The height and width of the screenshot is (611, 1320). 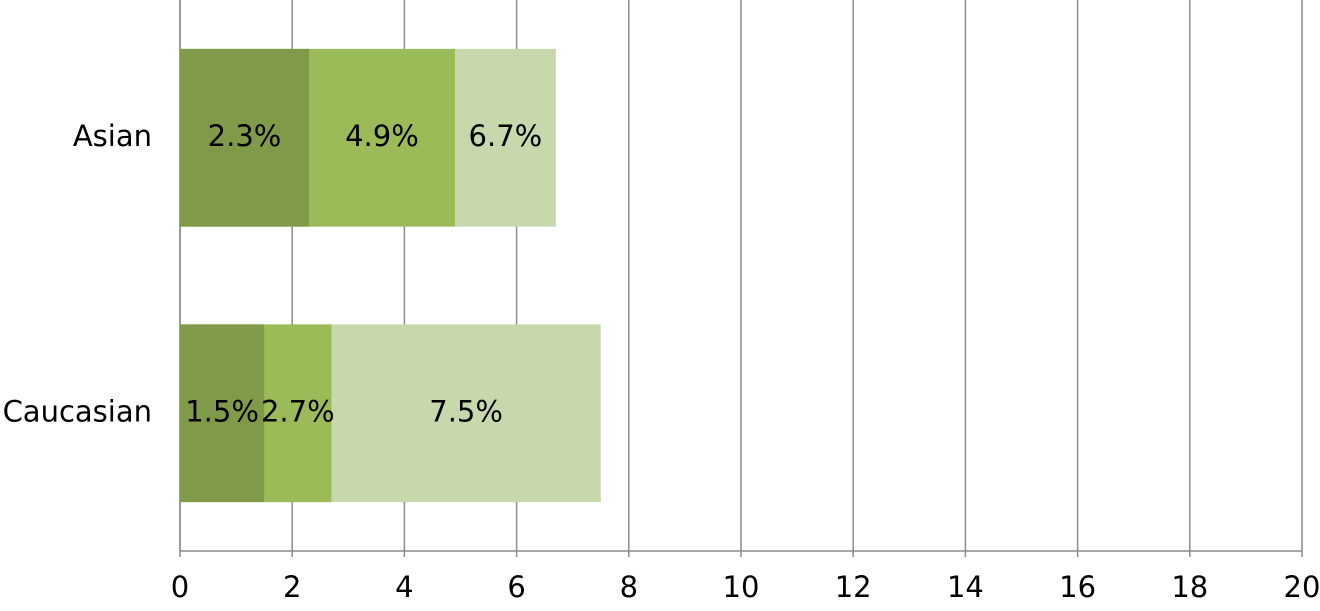 I want to click on x-tick-label: 10, so click(x=741, y=587).